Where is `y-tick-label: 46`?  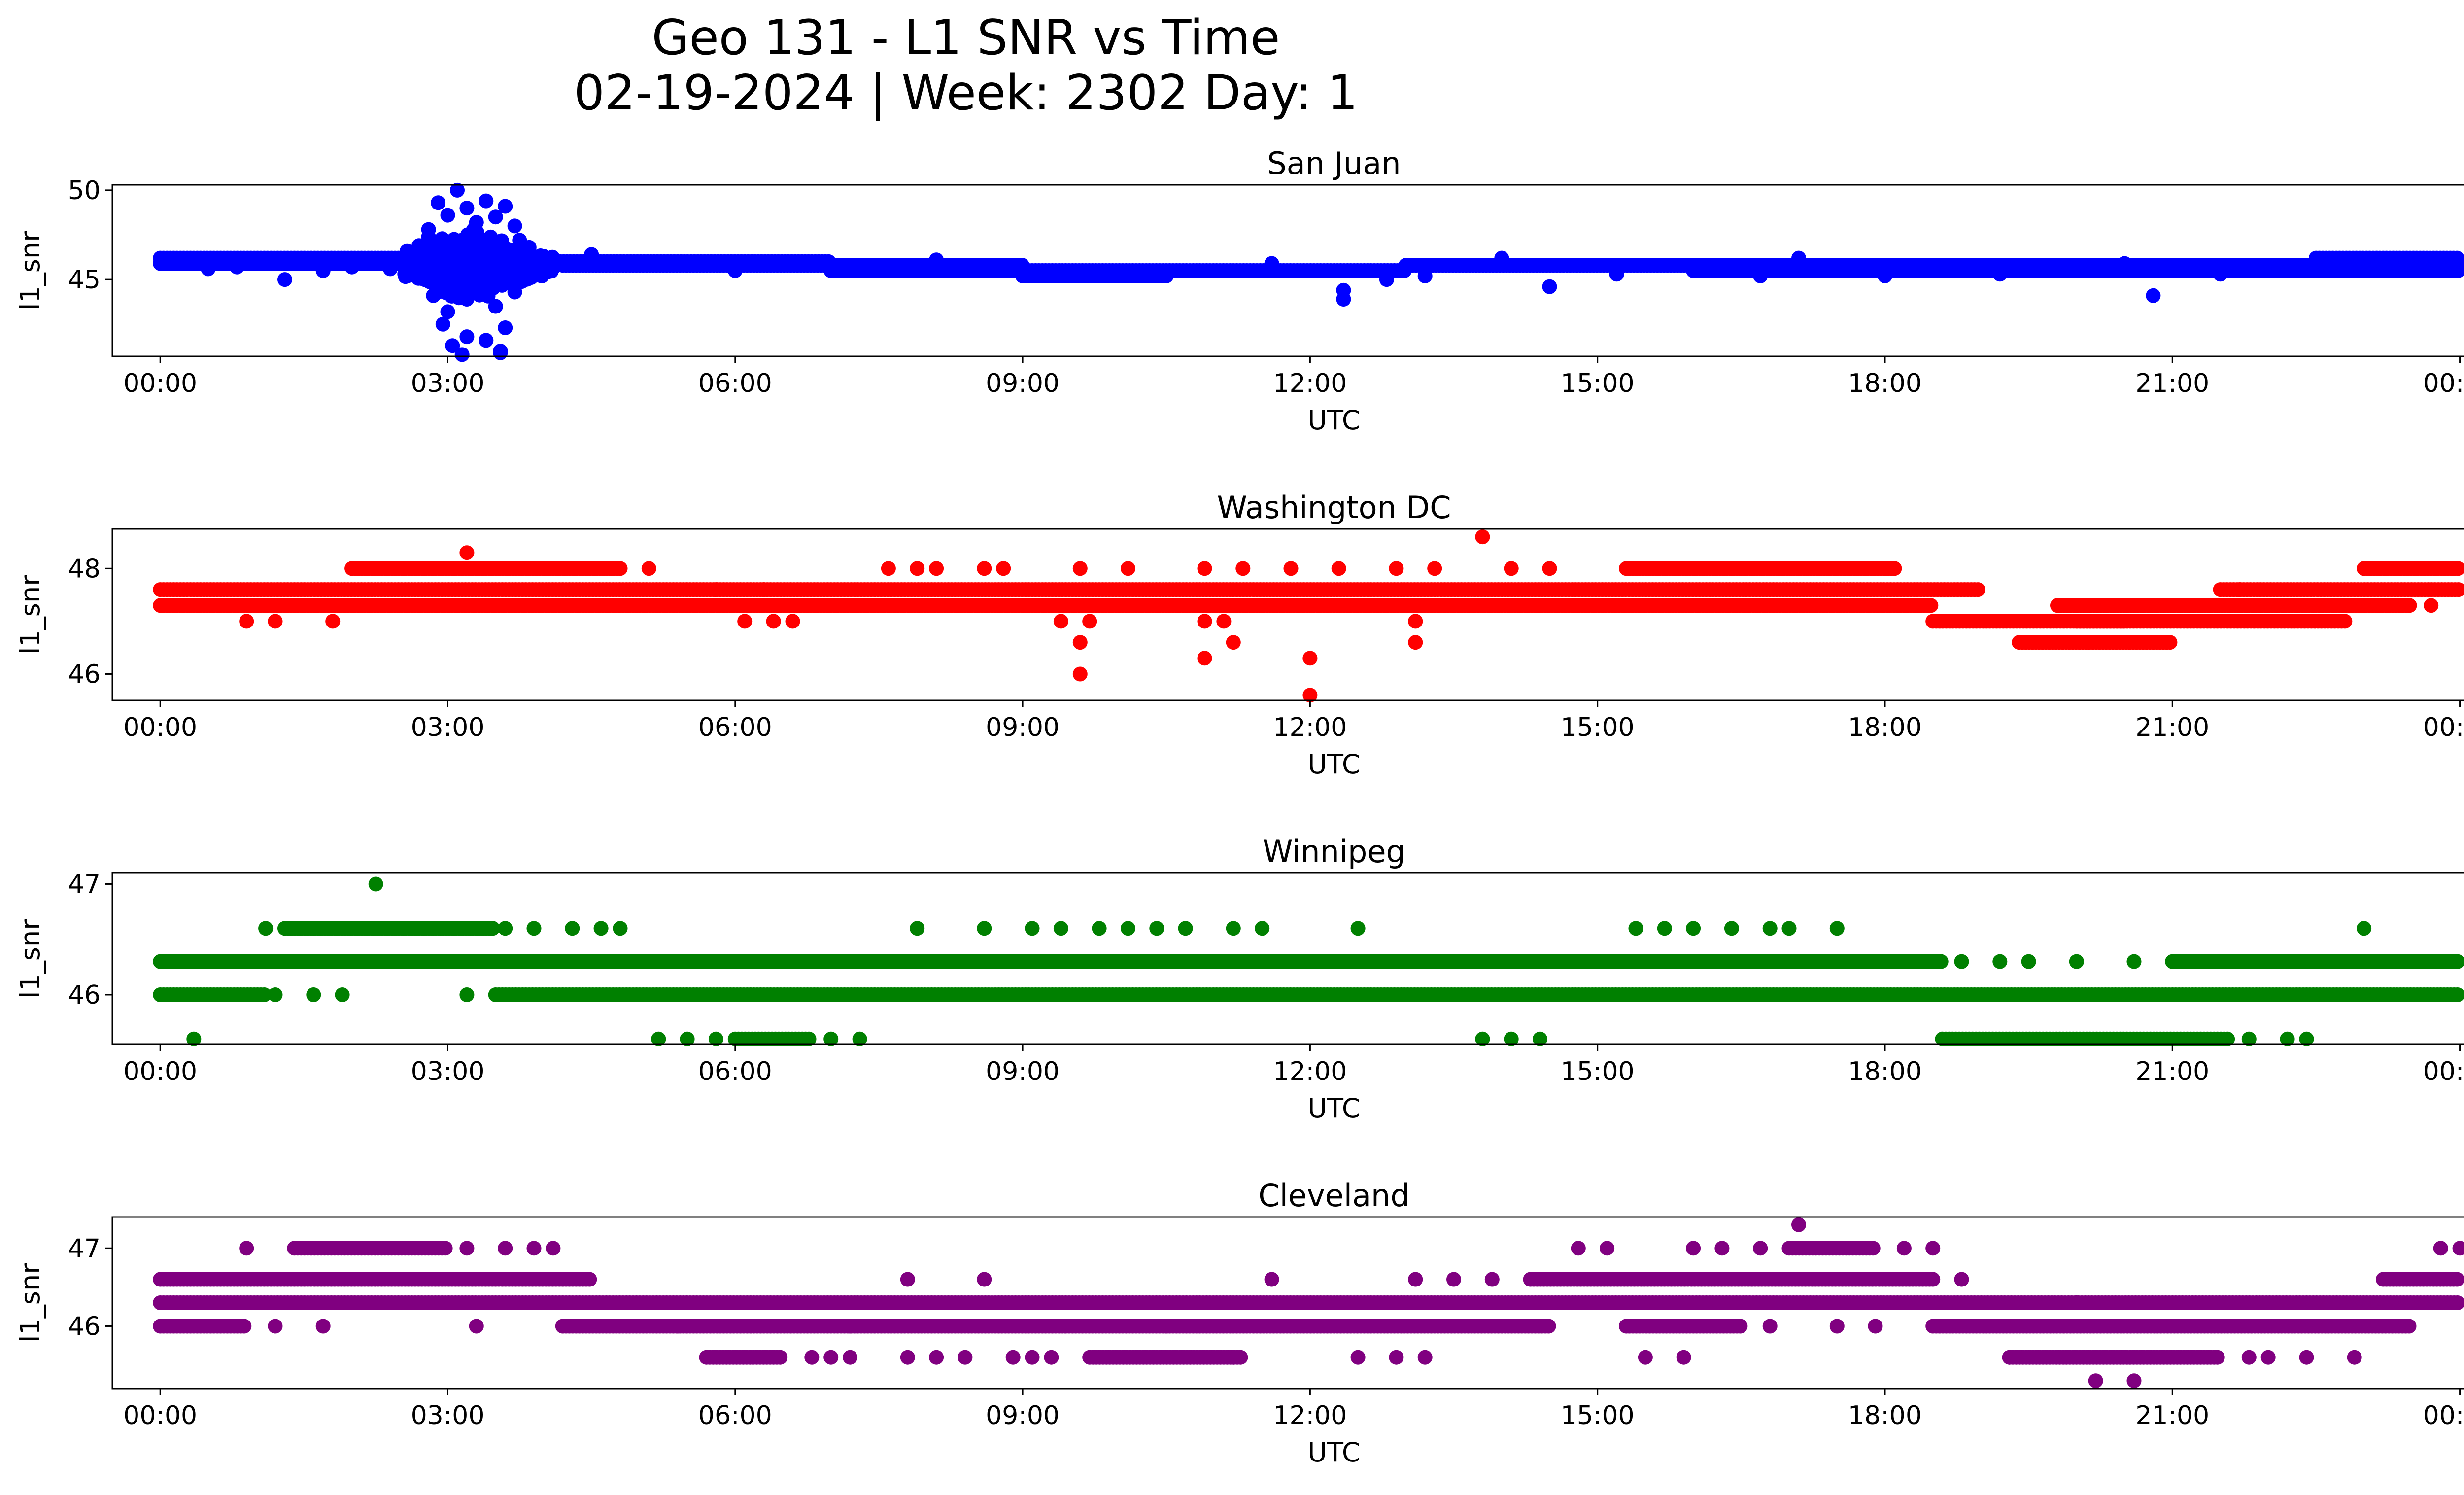
y-tick-label: 46 is located at coordinates (84, 674).